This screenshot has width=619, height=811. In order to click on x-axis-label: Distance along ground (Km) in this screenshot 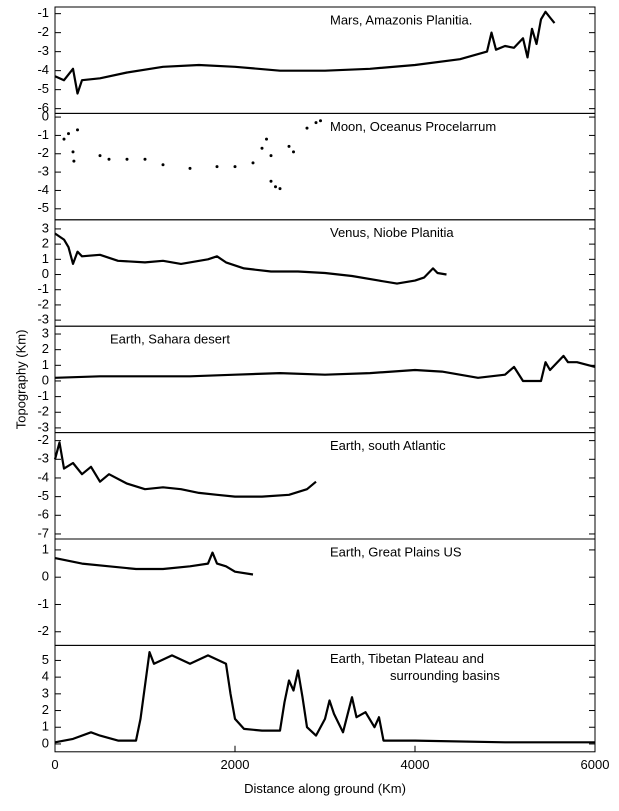, I will do `click(325, 788)`.